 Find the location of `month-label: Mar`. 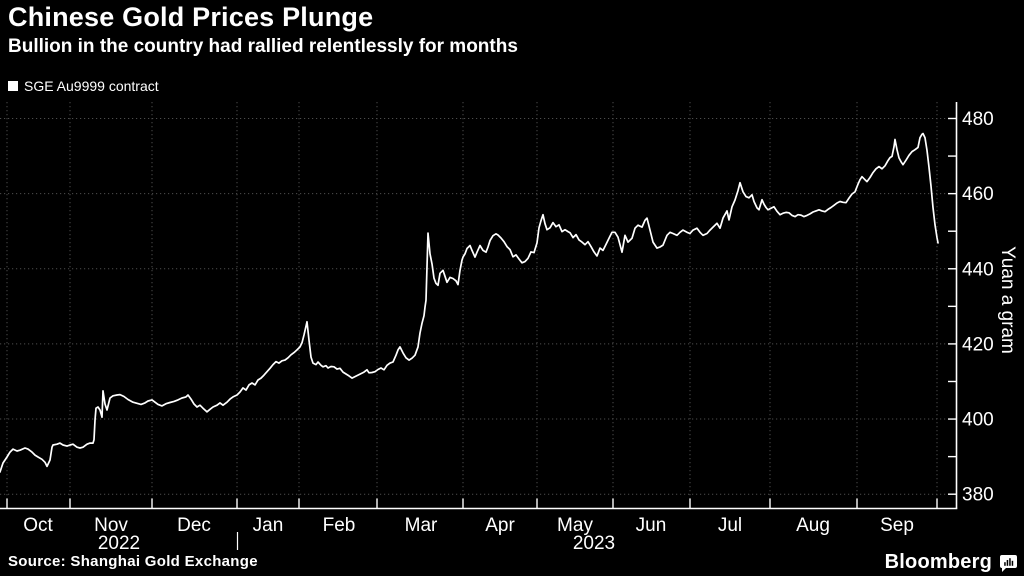

month-label: Mar is located at coordinates (421, 525).